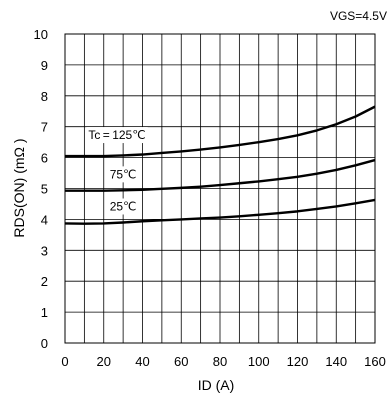  I want to click on y-tick-labels: 0 1 2 3 4 5 6 7 8 9 10, so click(41, 189).